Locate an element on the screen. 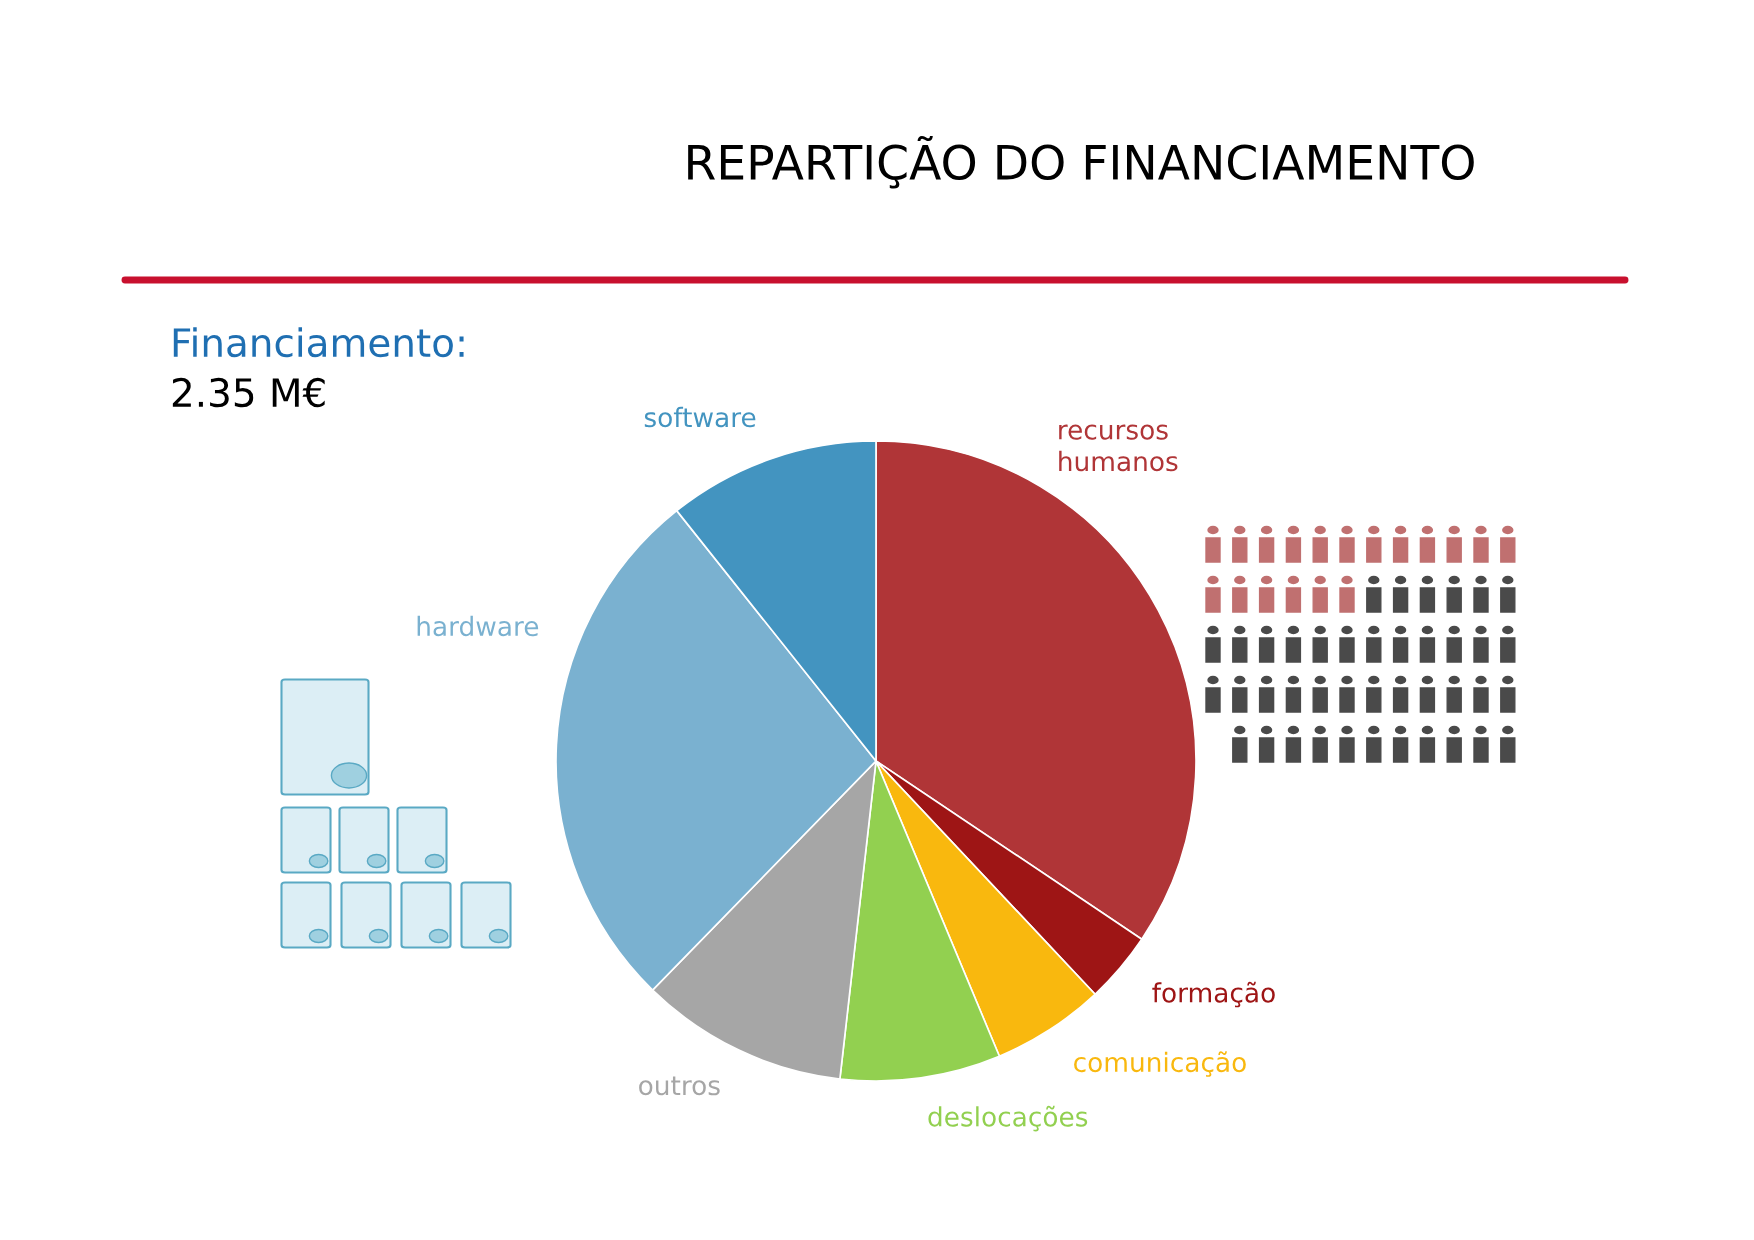  slice-label: hardware is located at coordinates (478, 626).